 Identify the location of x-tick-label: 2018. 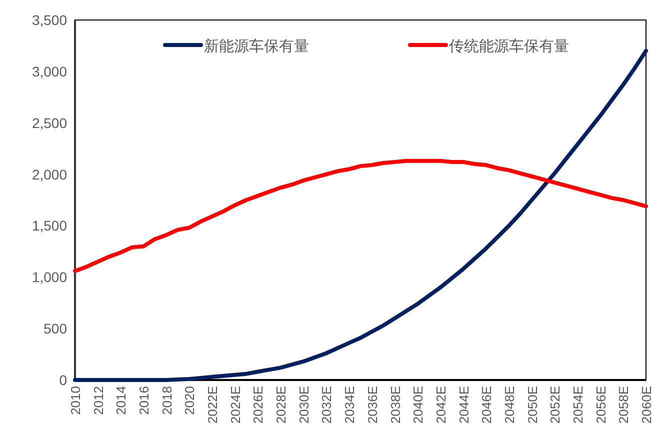
(166, 400).